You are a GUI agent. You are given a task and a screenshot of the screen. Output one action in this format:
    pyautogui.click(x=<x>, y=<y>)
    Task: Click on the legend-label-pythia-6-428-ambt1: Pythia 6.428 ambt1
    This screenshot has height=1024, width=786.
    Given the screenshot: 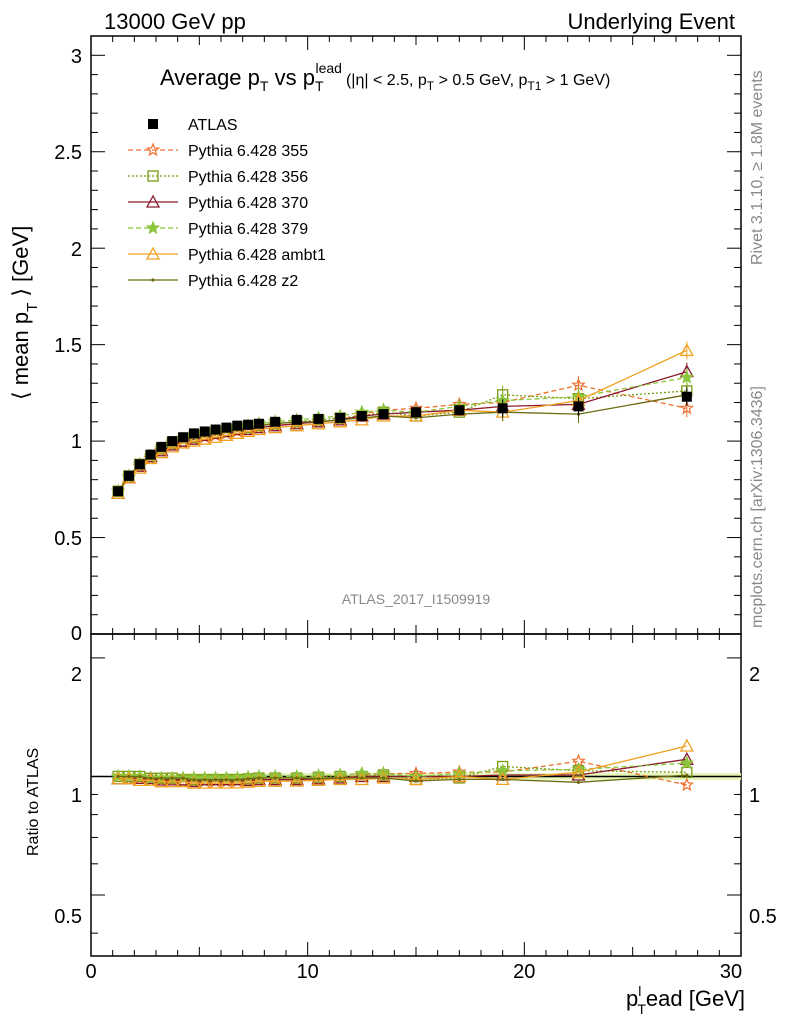 What is the action you would take?
    pyautogui.click(x=257, y=255)
    